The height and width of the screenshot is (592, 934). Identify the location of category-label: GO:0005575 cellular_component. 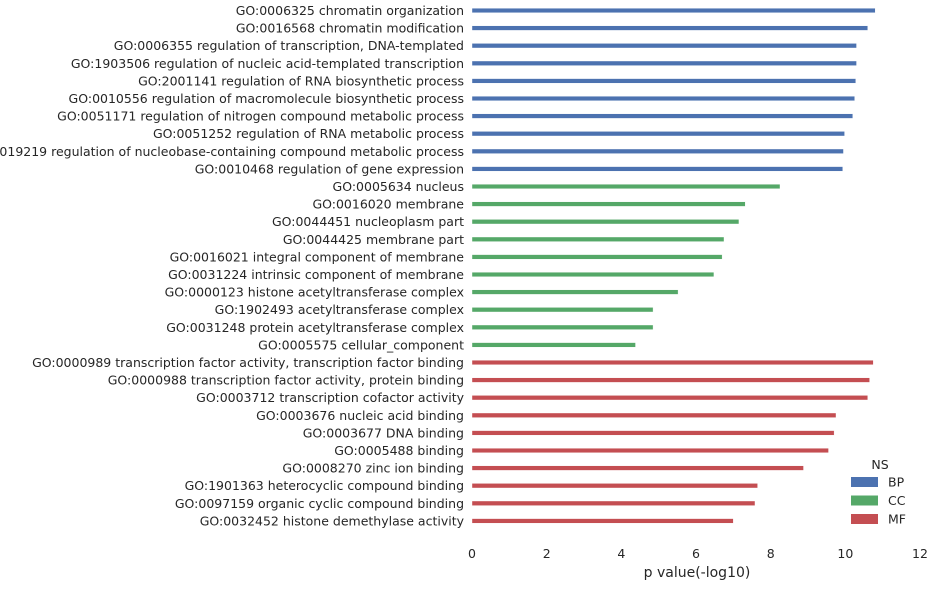
(361, 344).